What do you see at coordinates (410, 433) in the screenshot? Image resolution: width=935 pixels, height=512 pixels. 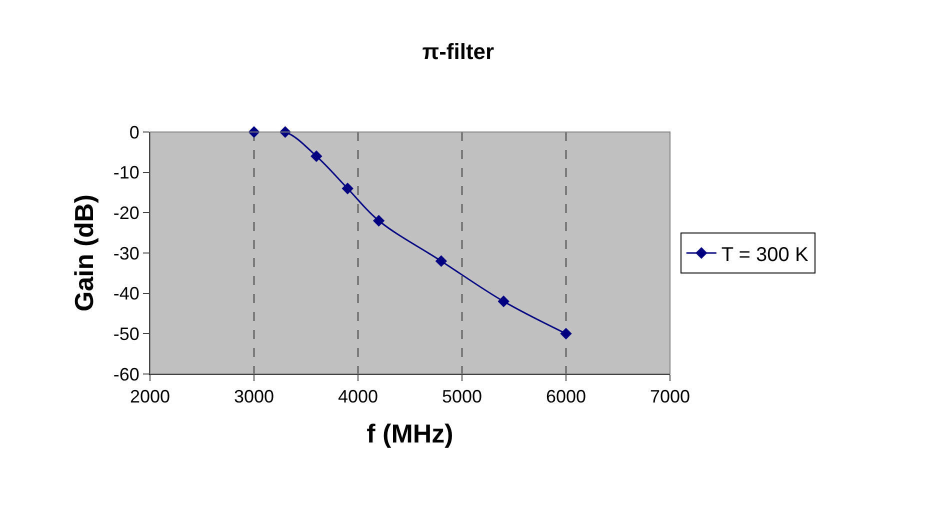 I see `x-axis-title: f (MHz)` at bounding box center [410, 433].